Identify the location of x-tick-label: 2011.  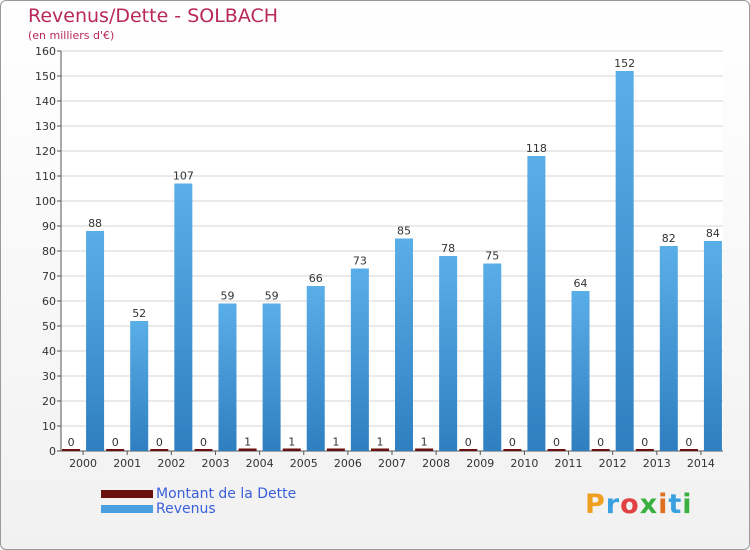
(569, 463).